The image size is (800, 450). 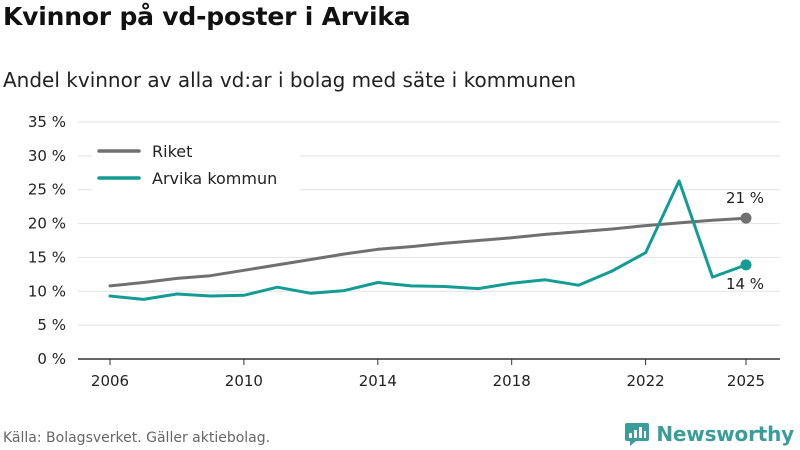 I want to click on end-label-arvika: 14 %, so click(x=745, y=284).